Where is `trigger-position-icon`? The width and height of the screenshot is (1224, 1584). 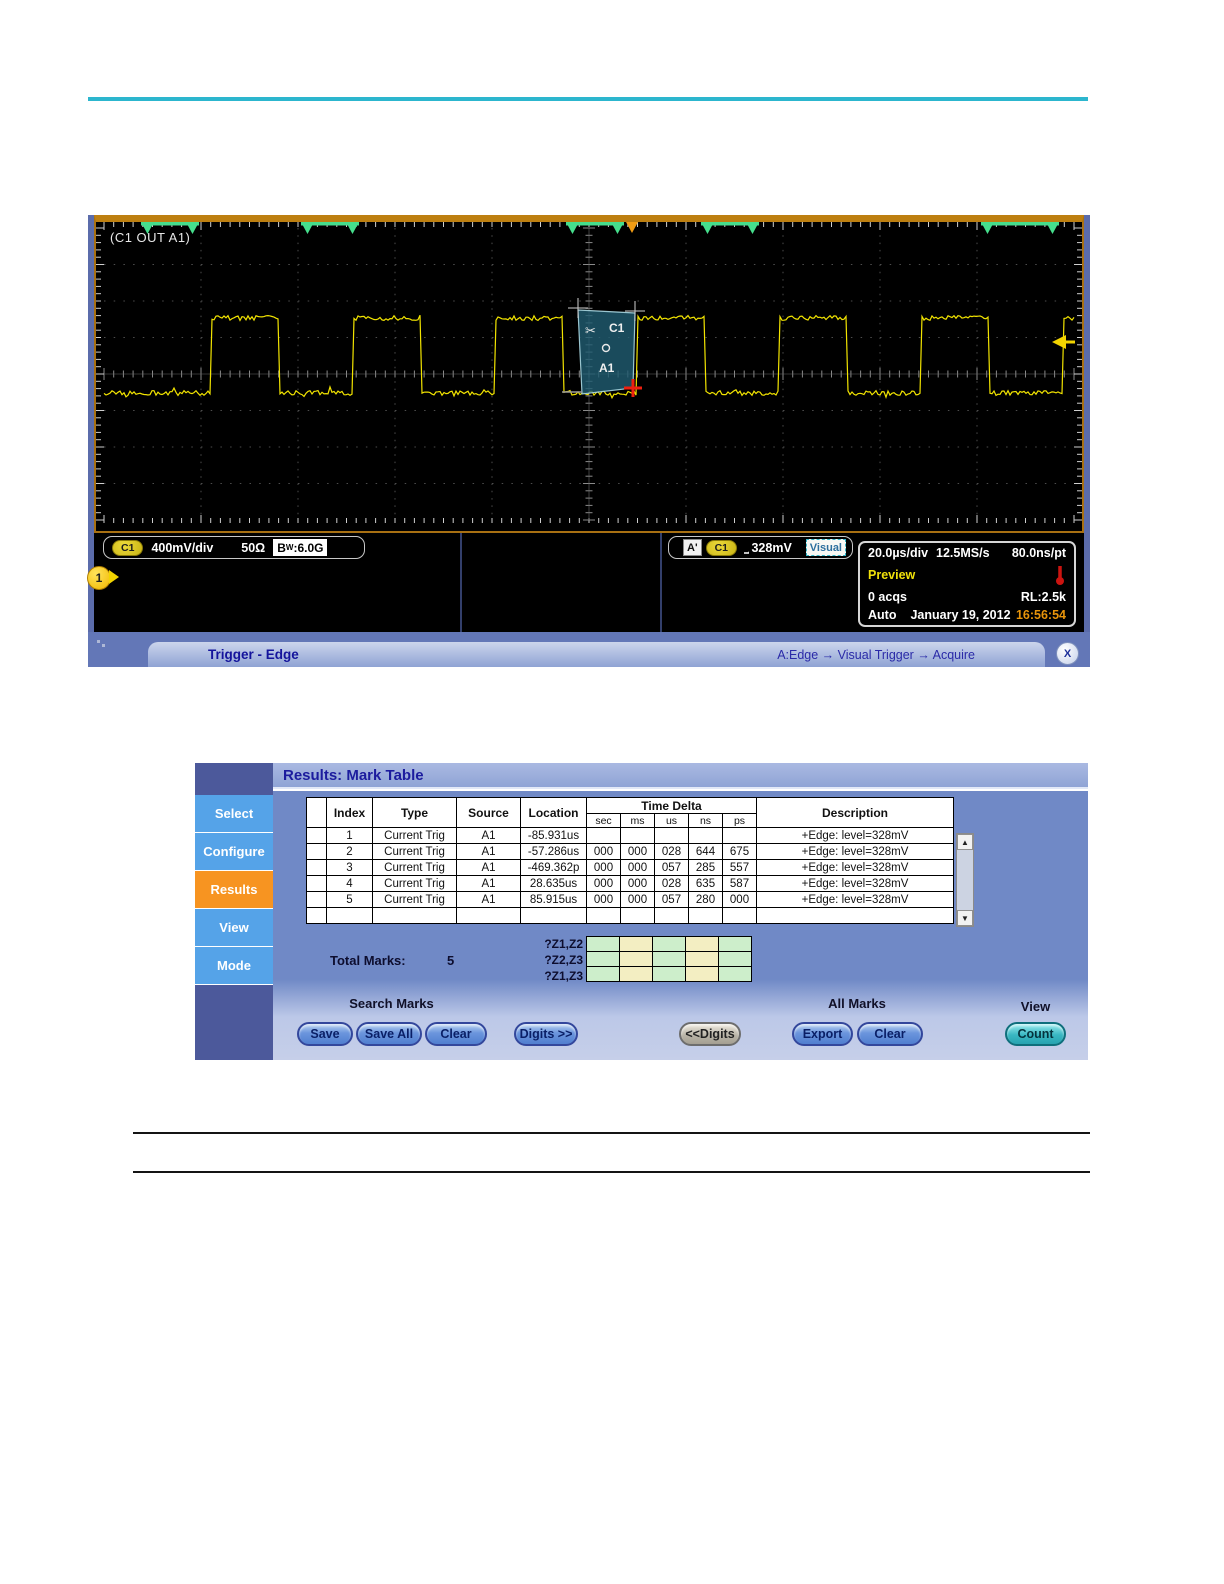 trigger-position-icon is located at coordinates (632, 227).